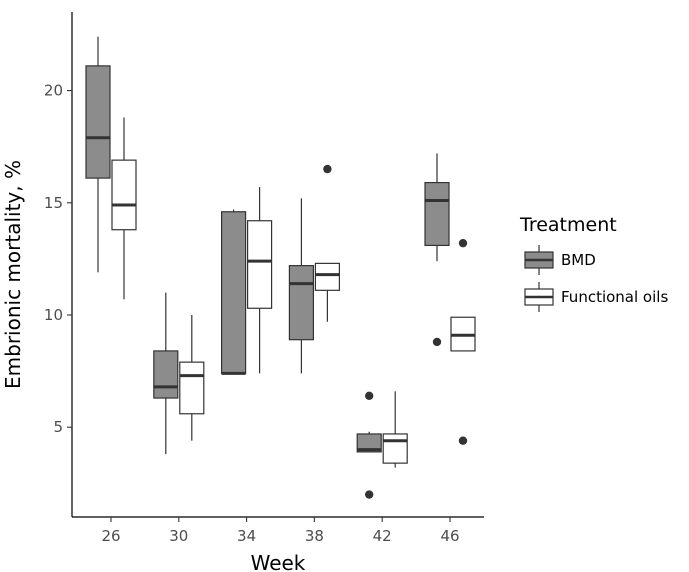 This screenshot has width=689, height=572. What do you see at coordinates (314, 536) in the screenshot?
I see `x-tick-label: 38` at bounding box center [314, 536].